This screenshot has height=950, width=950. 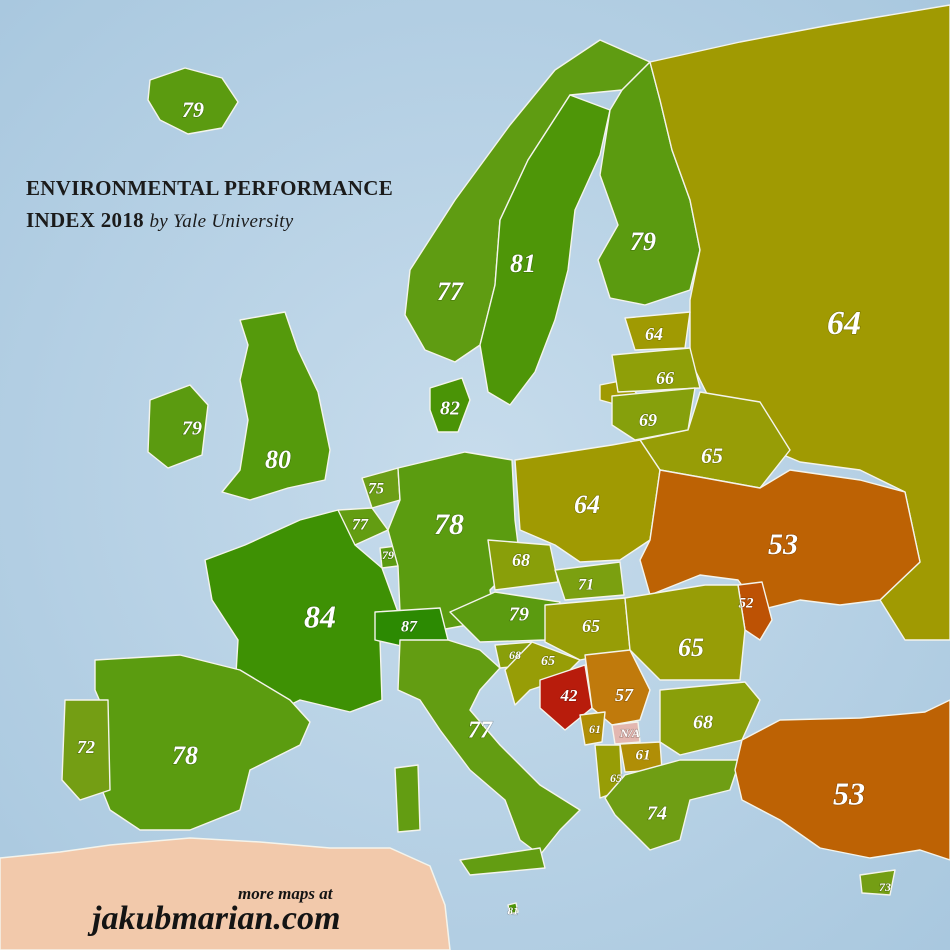 I want to click on country-greece, so click(x=672, y=805).